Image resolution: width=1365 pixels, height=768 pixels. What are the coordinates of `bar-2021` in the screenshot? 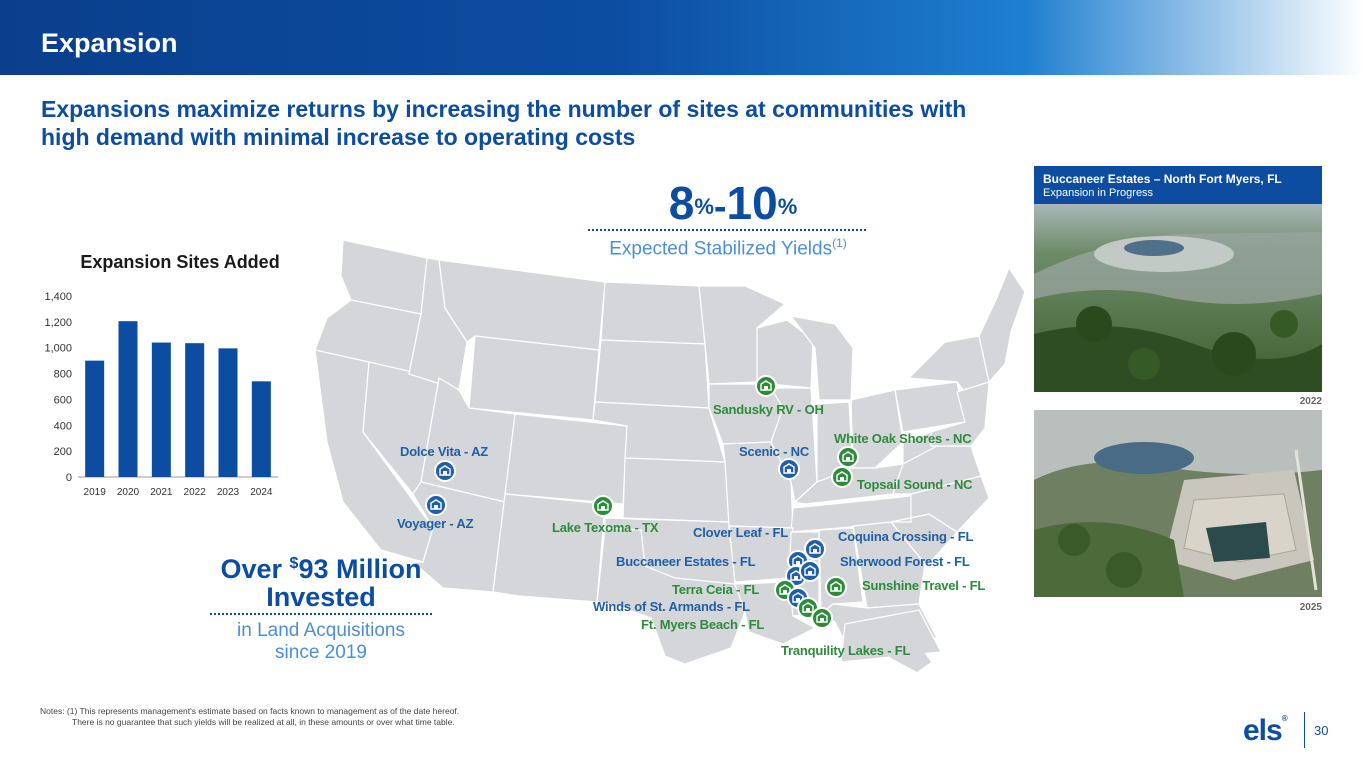 It's located at (161, 409).